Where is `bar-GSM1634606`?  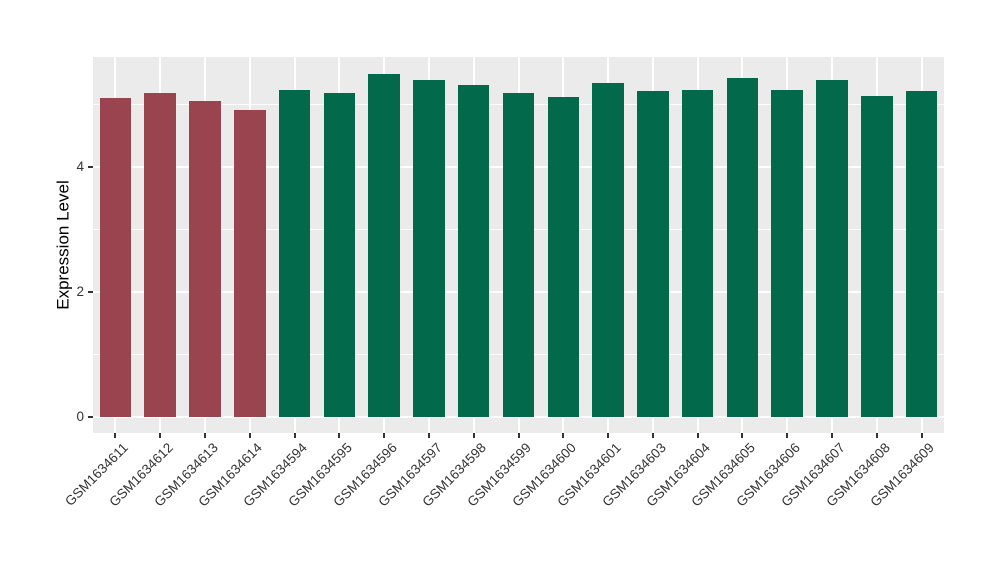 bar-GSM1634606 is located at coordinates (787, 253).